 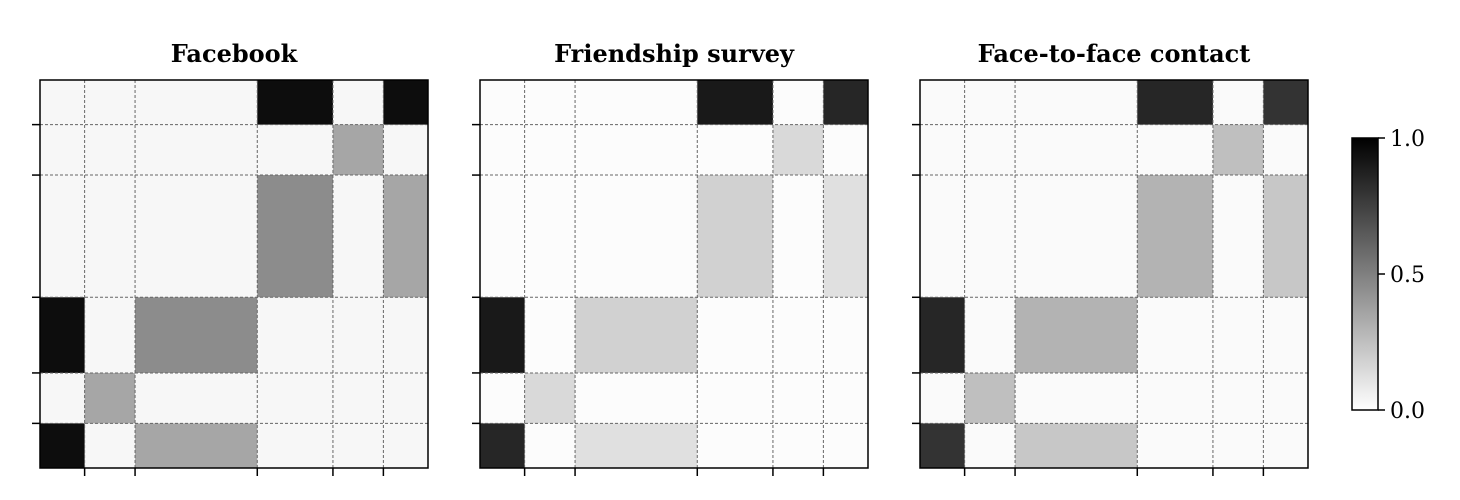 What do you see at coordinates (1114, 53) in the screenshot?
I see `panel-title: Face-to-face contact` at bounding box center [1114, 53].